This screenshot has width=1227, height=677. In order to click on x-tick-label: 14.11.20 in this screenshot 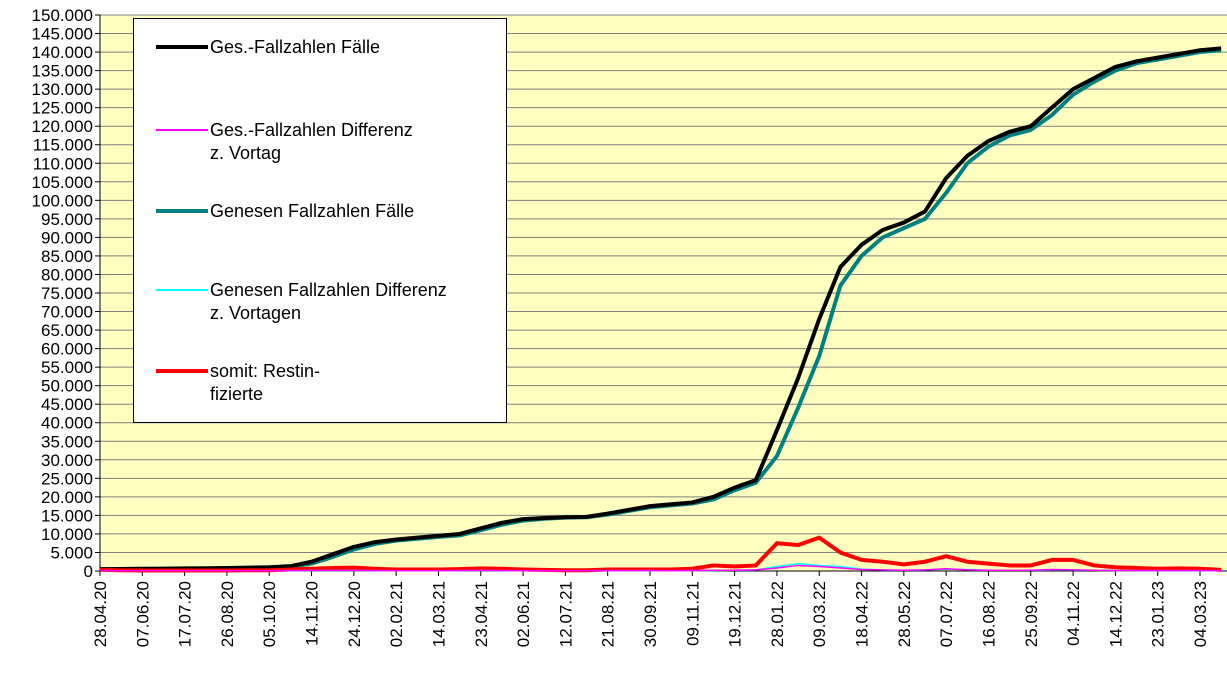, I will do `click(312, 613)`.